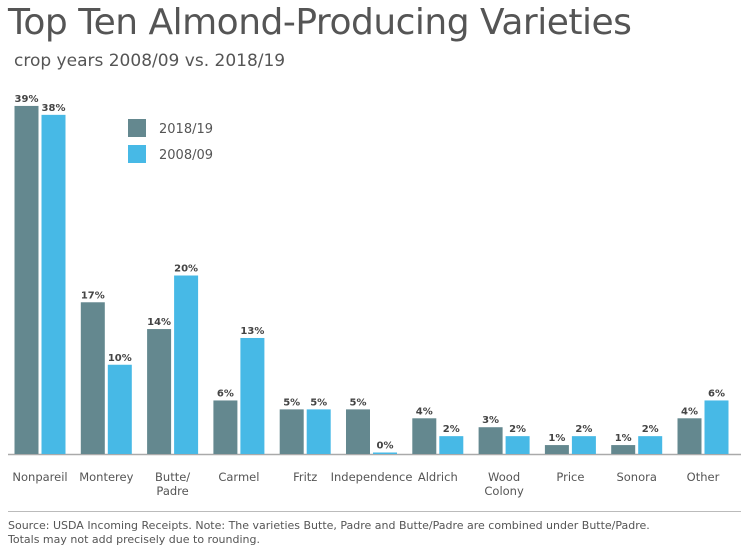 This screenshot has width=749, height=557. What do you see at coordinates (374, 511) in the screenshot?
I see `footer-divider` at bounding box center [374, 511].